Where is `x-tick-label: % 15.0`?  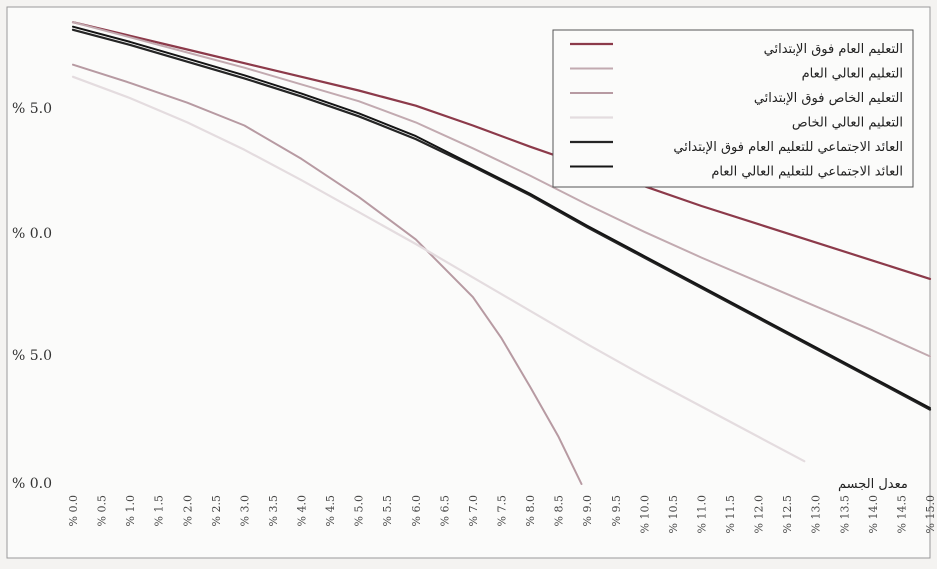 x-tick-label: % 15.0 is located at coordinates (930, 514).